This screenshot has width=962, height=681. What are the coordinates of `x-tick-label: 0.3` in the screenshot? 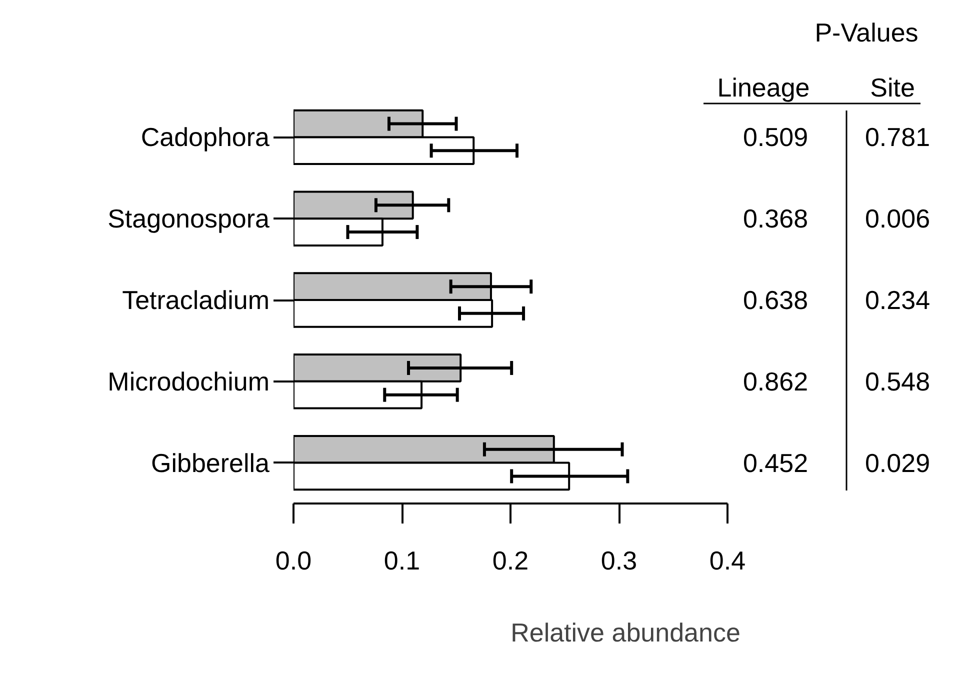 It's located at (619, 561).